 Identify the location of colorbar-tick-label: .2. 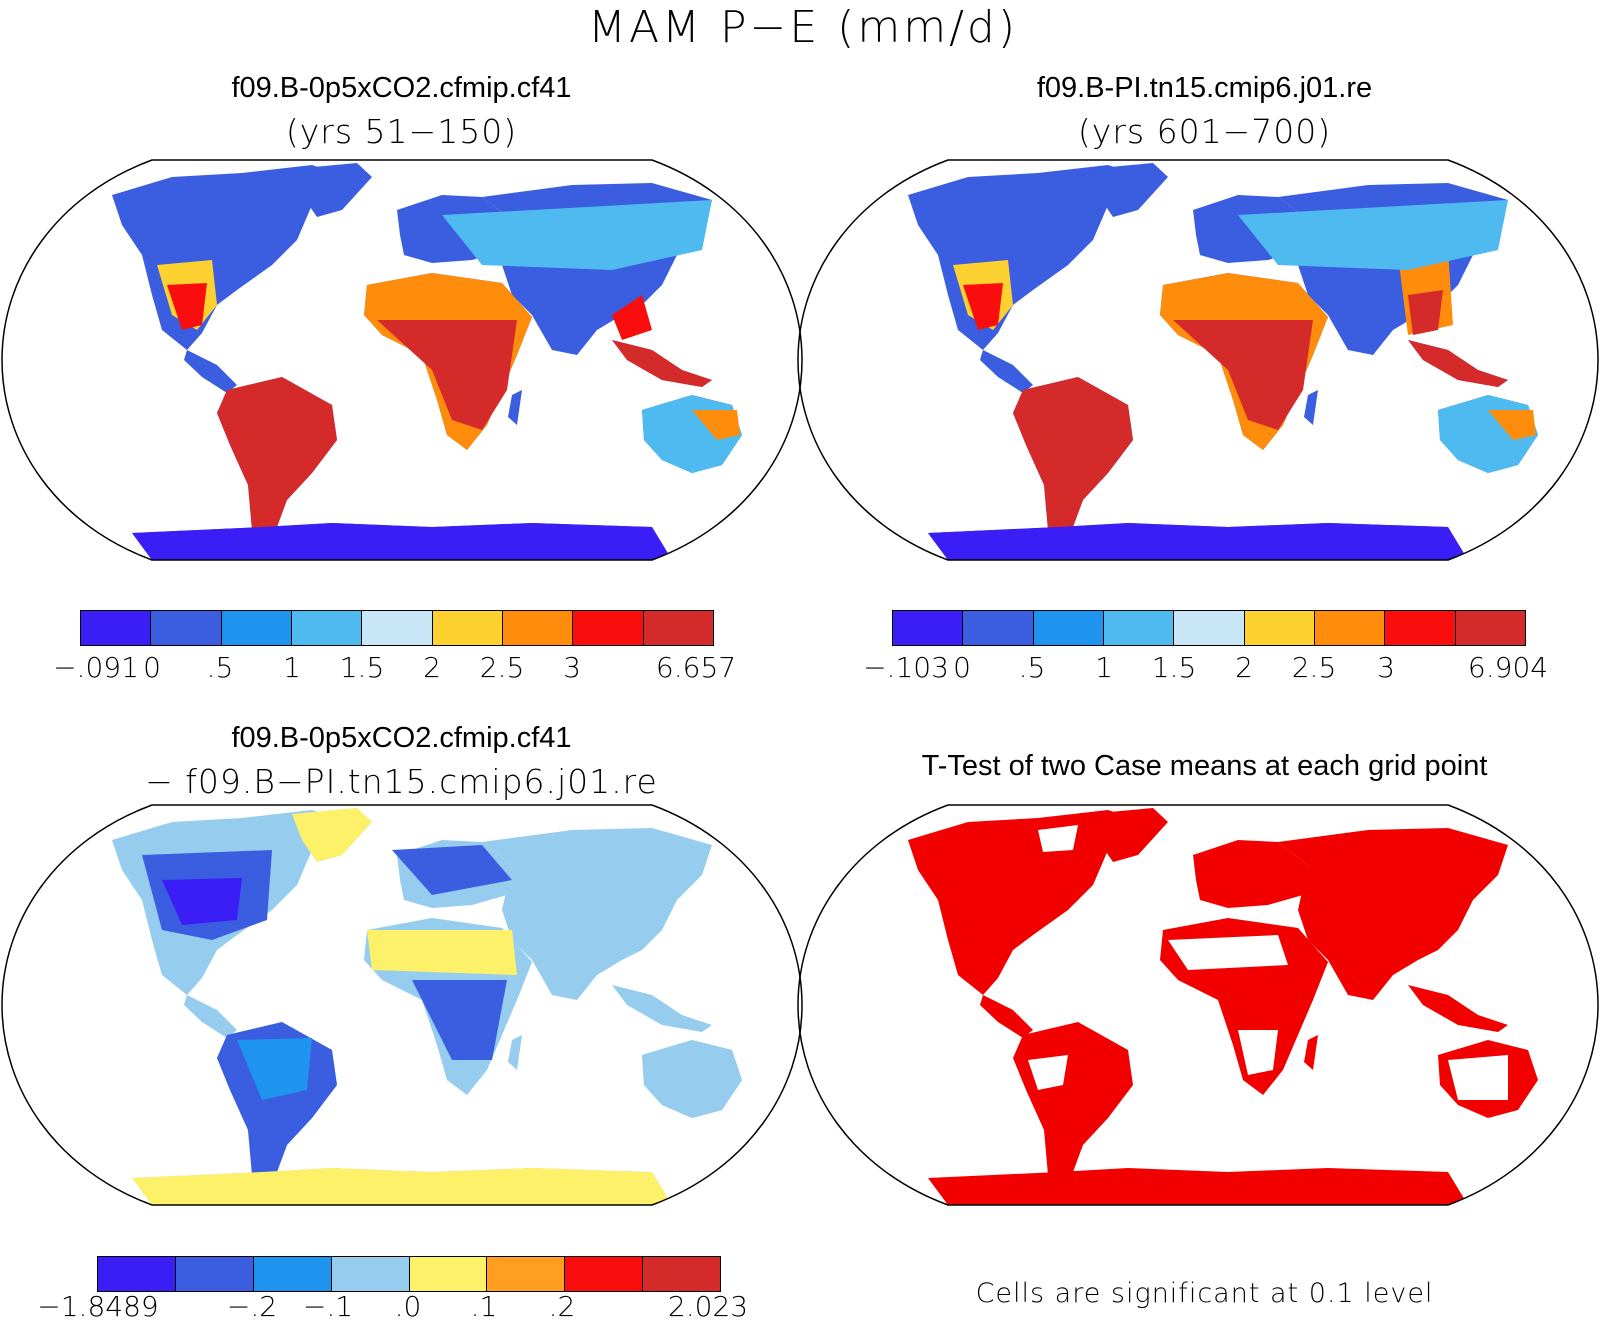
(562, 1306).